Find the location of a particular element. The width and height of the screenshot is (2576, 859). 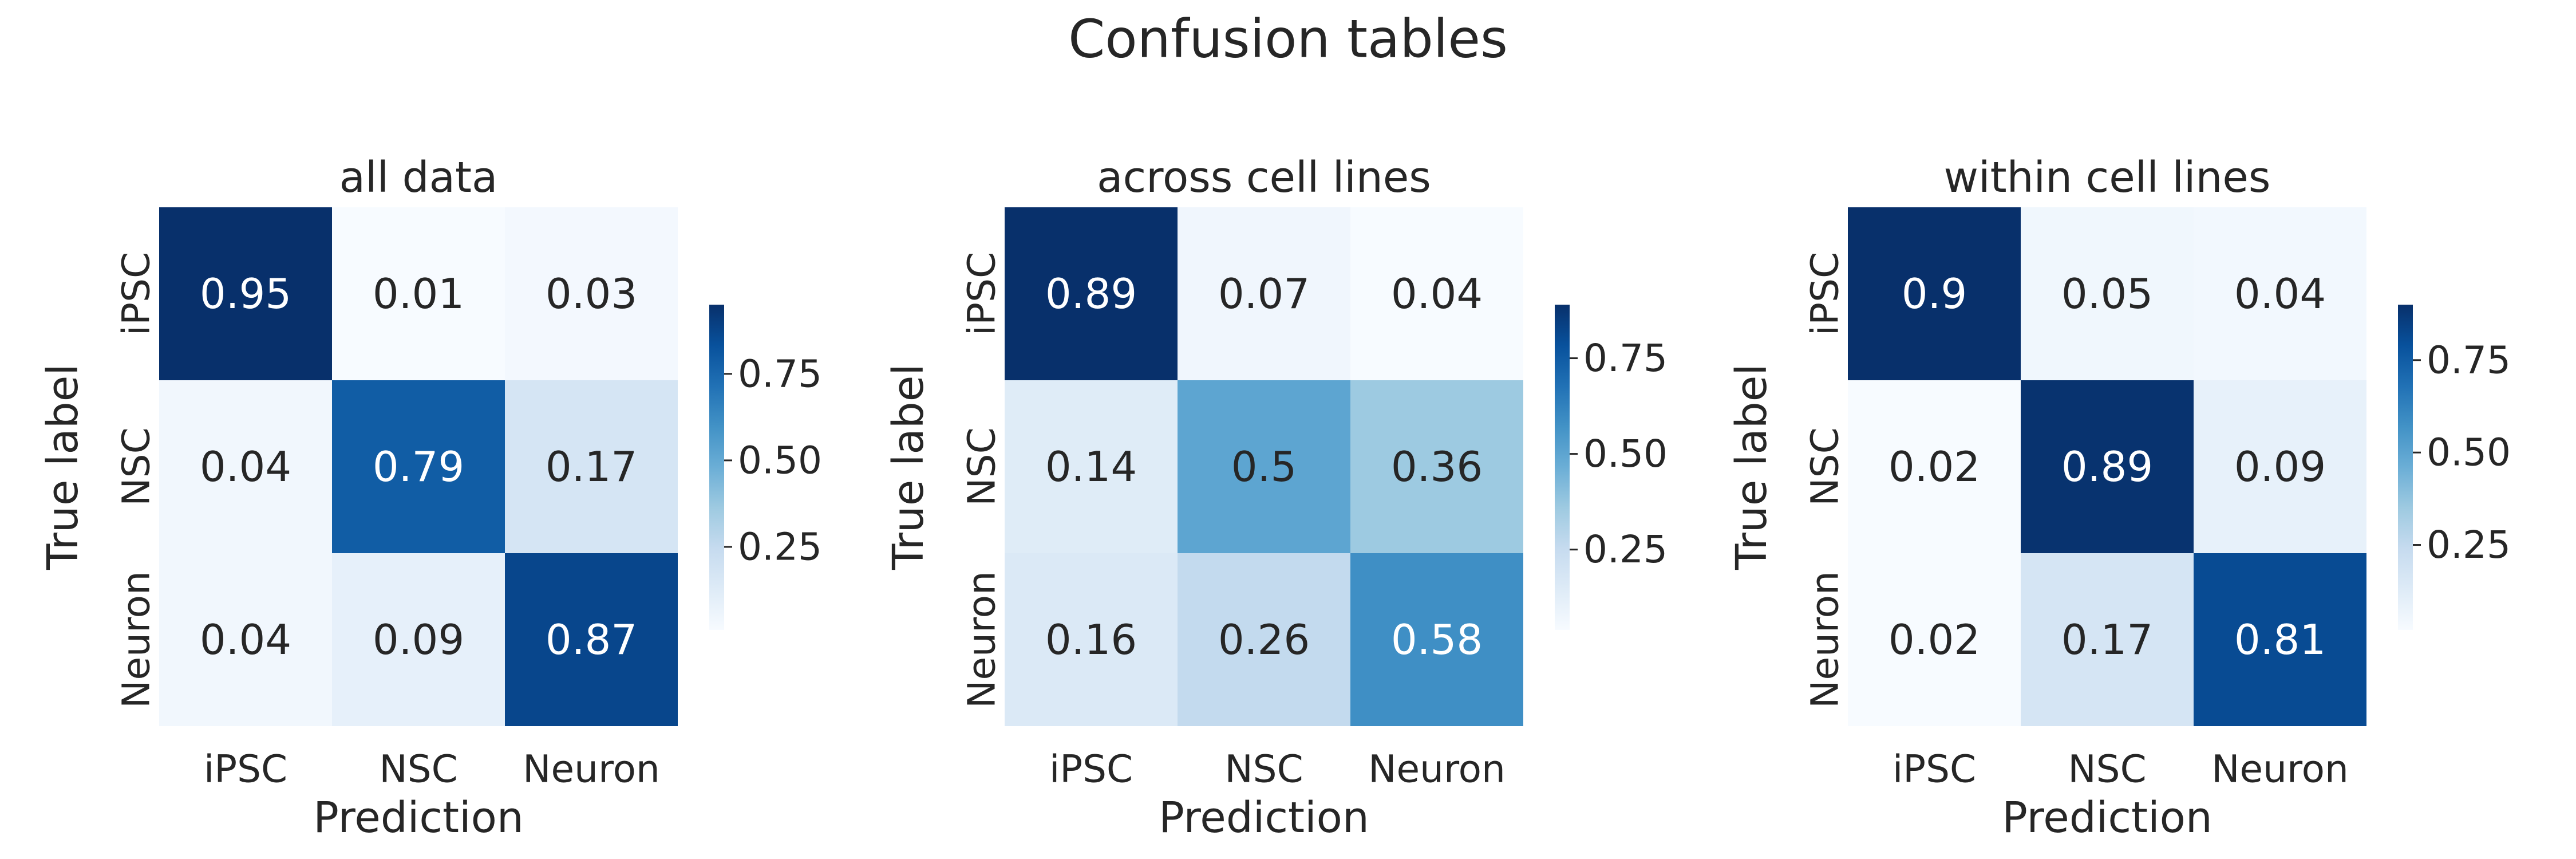

cell-value-label: 0.16 is located at coordinates (1091, 640).